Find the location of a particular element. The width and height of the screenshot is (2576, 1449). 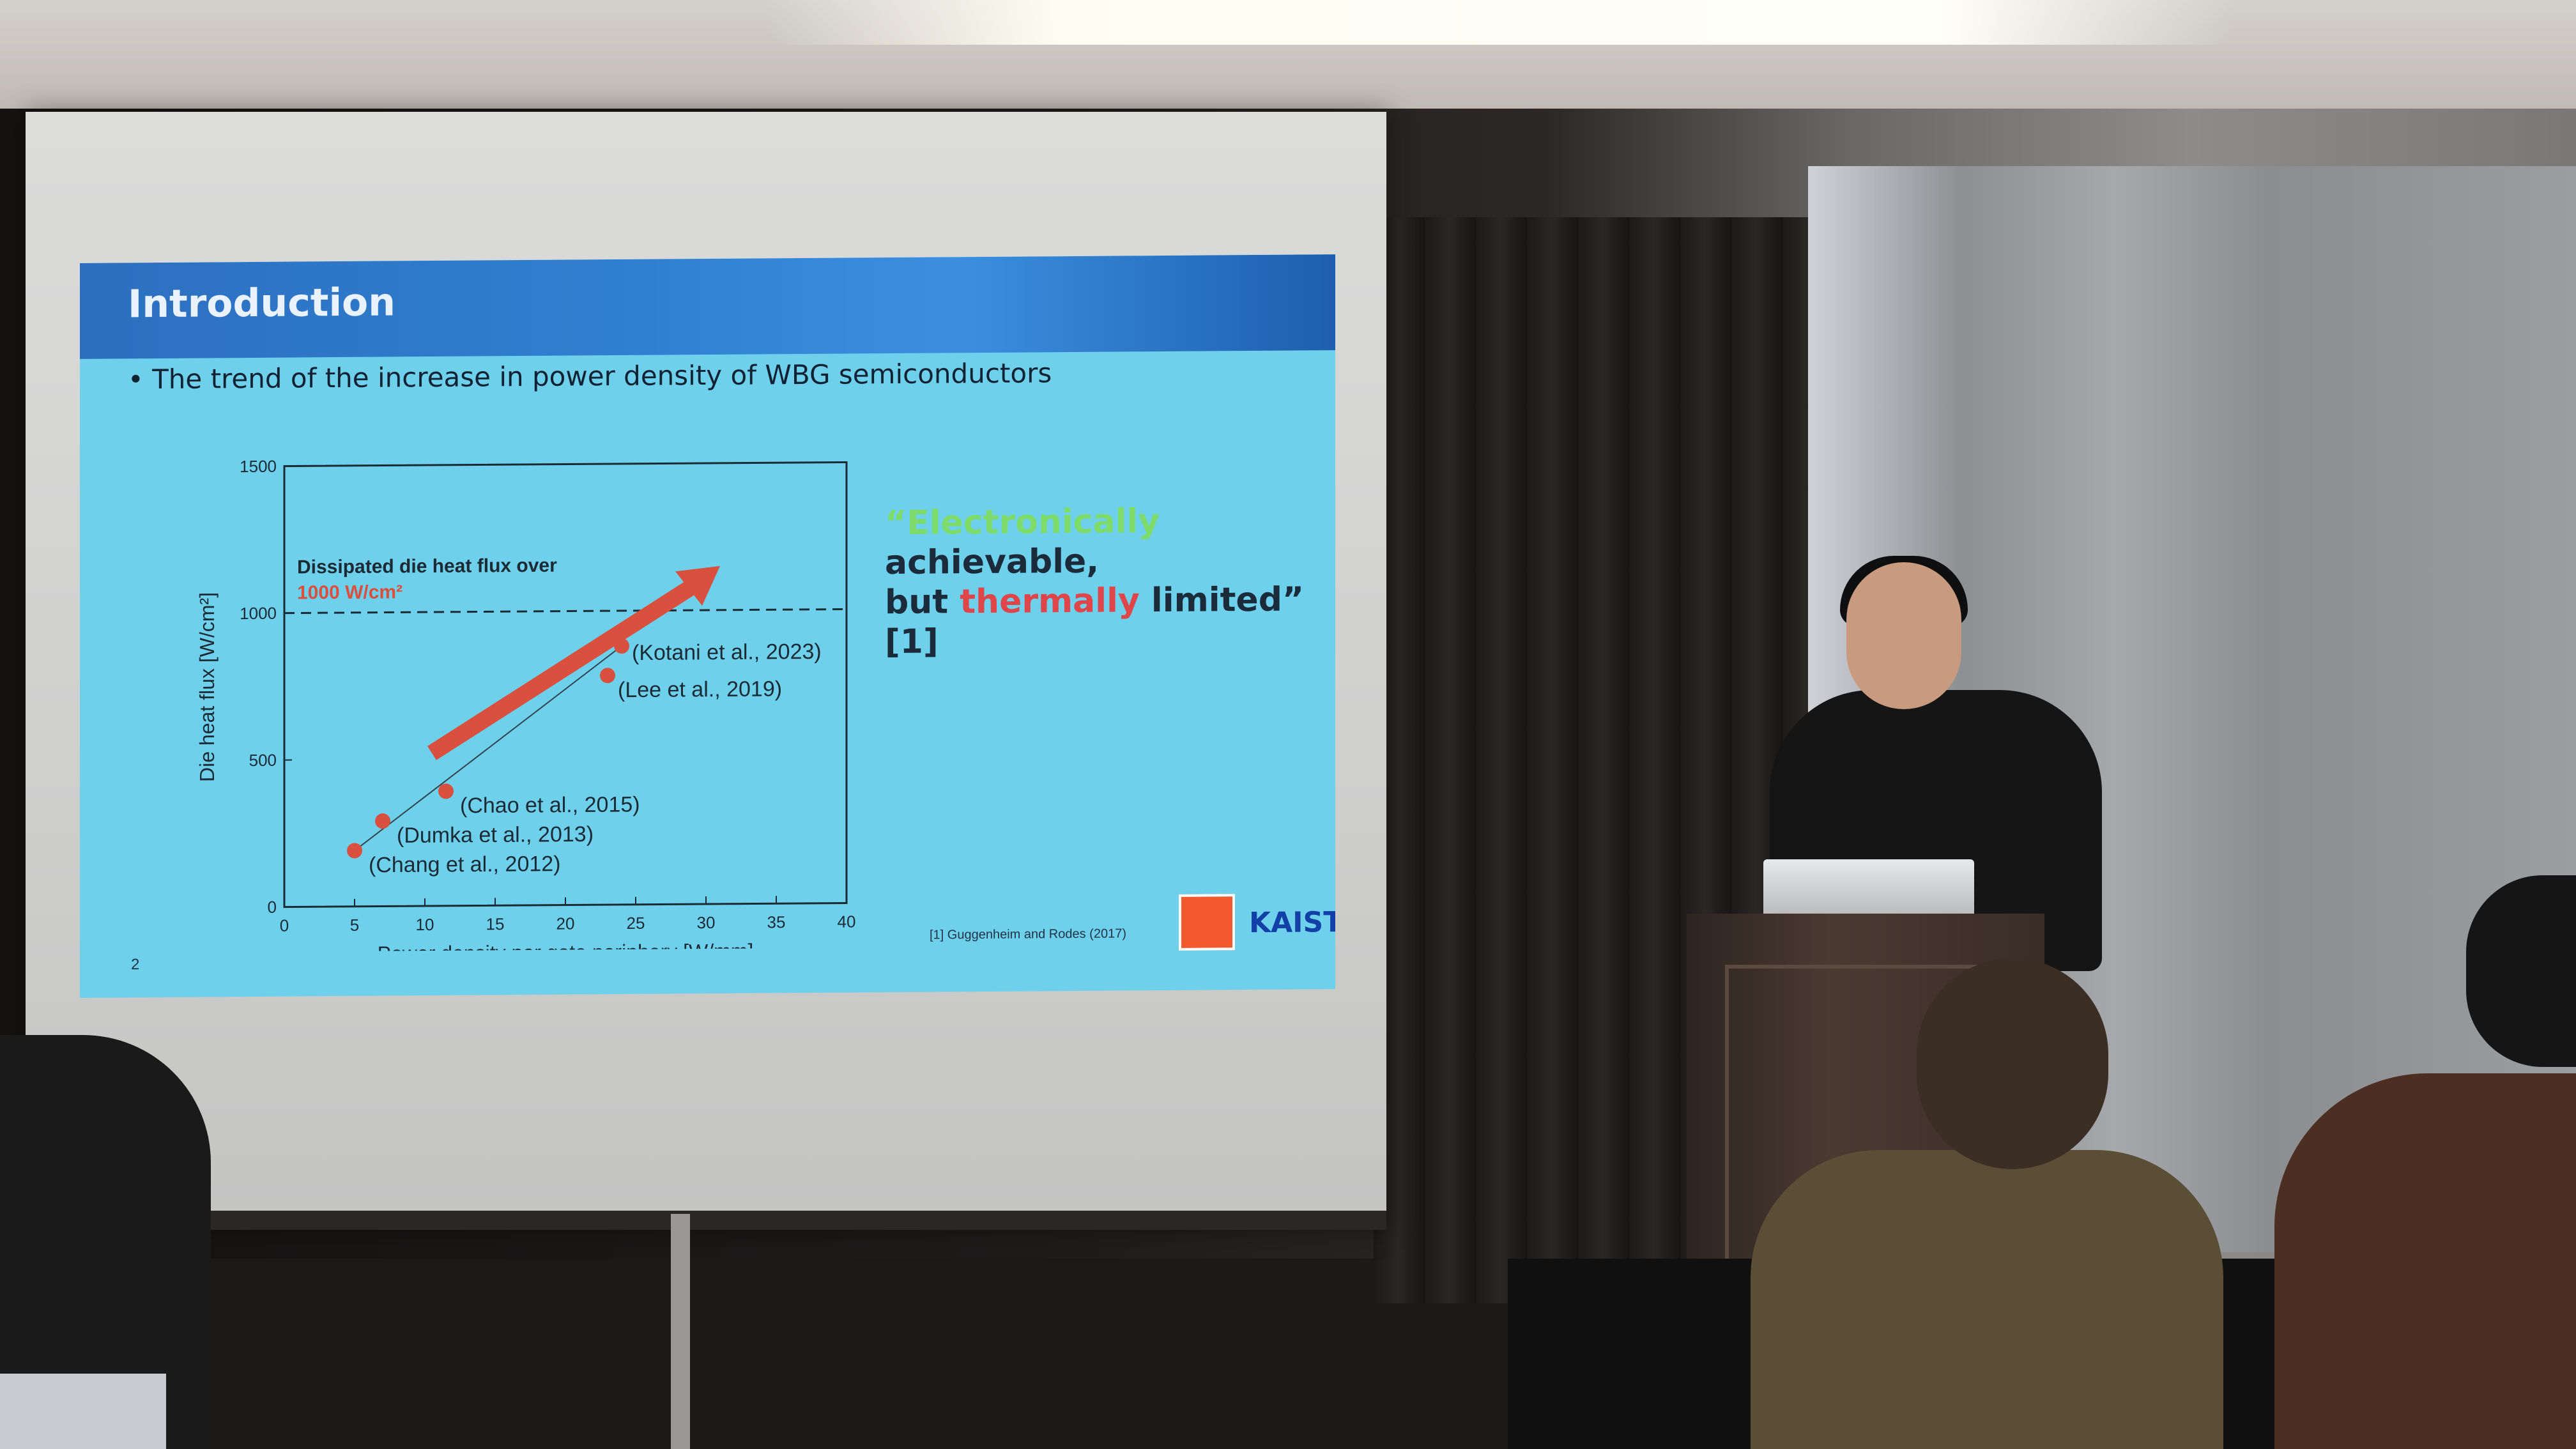

speaker-head is located at coordinates (1903, 635).